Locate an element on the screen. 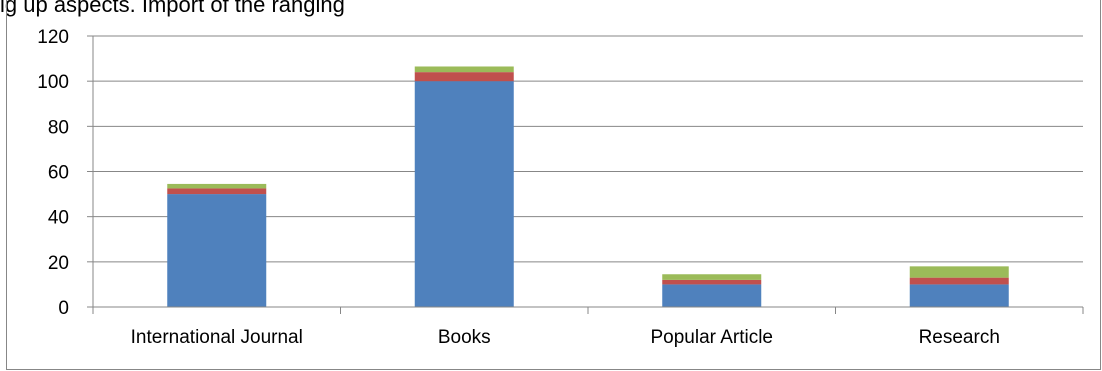  y-tick-label: 0 is located at coordinates (63, 308).